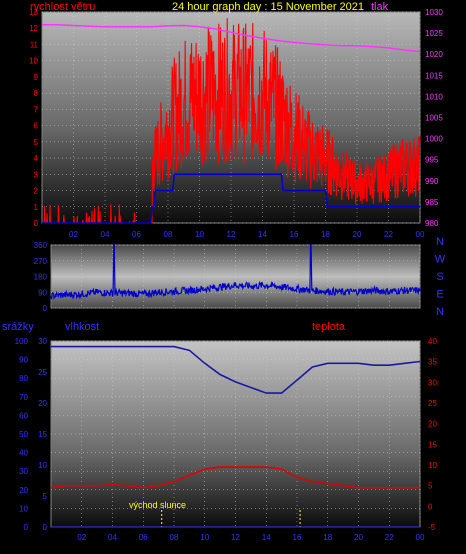 The image size is (466, 554). What do you see at coordinates (41, 261) in the screenshot?
I see `direction-tick-label: 270` at bounding box center [41, 261].